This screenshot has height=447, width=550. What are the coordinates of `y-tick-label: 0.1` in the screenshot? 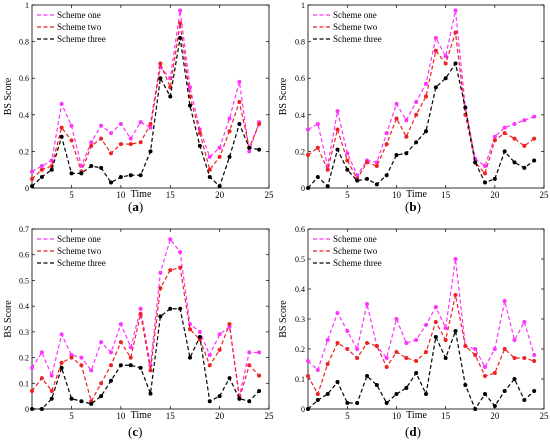 It's located at (24, 383).